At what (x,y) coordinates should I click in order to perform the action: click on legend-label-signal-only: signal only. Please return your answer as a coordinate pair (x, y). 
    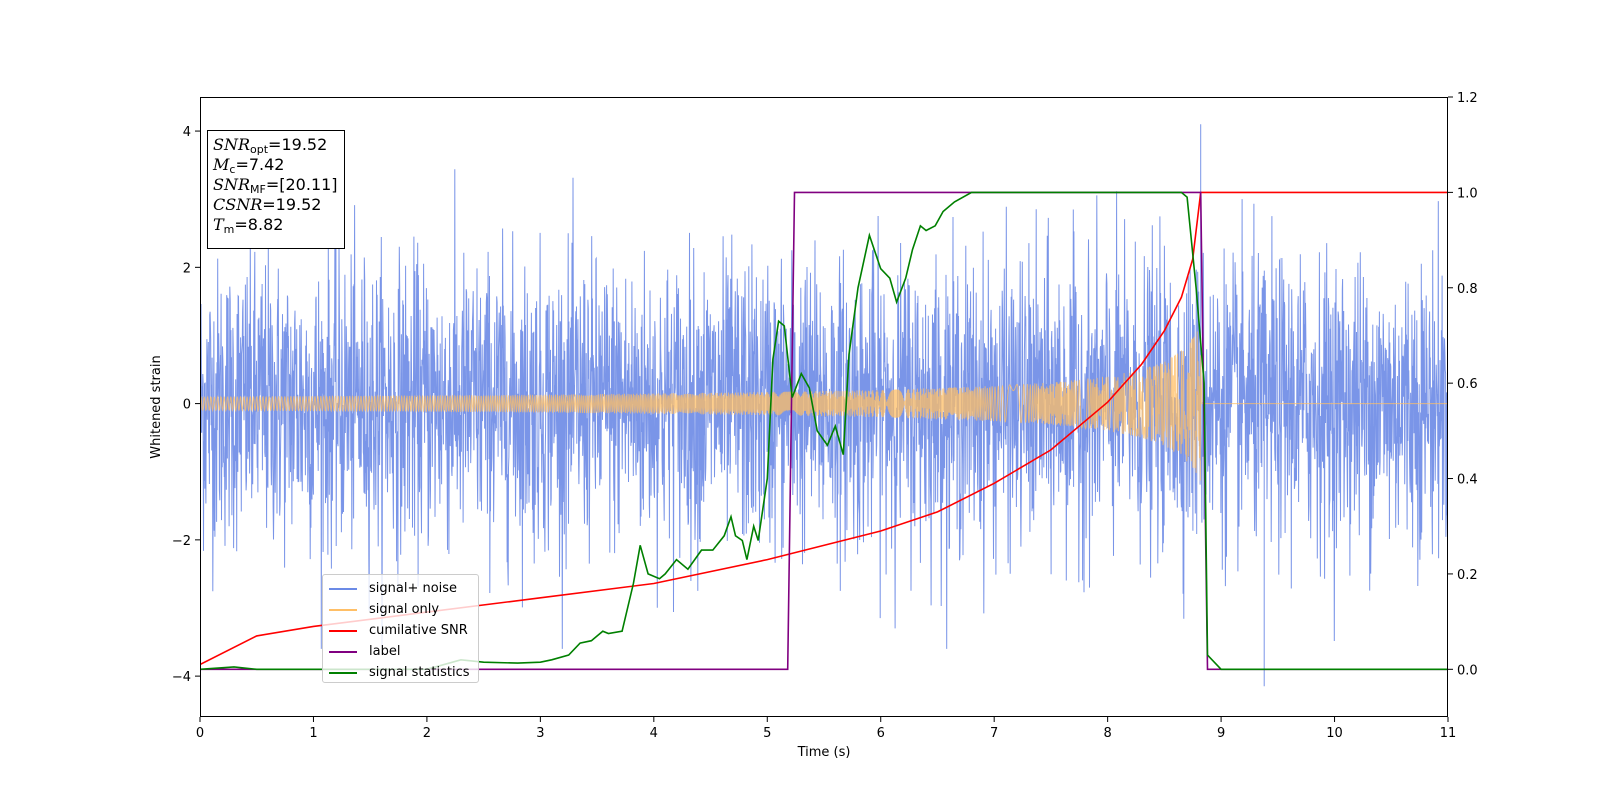
    Looking at the image, I should click on (404, 609).